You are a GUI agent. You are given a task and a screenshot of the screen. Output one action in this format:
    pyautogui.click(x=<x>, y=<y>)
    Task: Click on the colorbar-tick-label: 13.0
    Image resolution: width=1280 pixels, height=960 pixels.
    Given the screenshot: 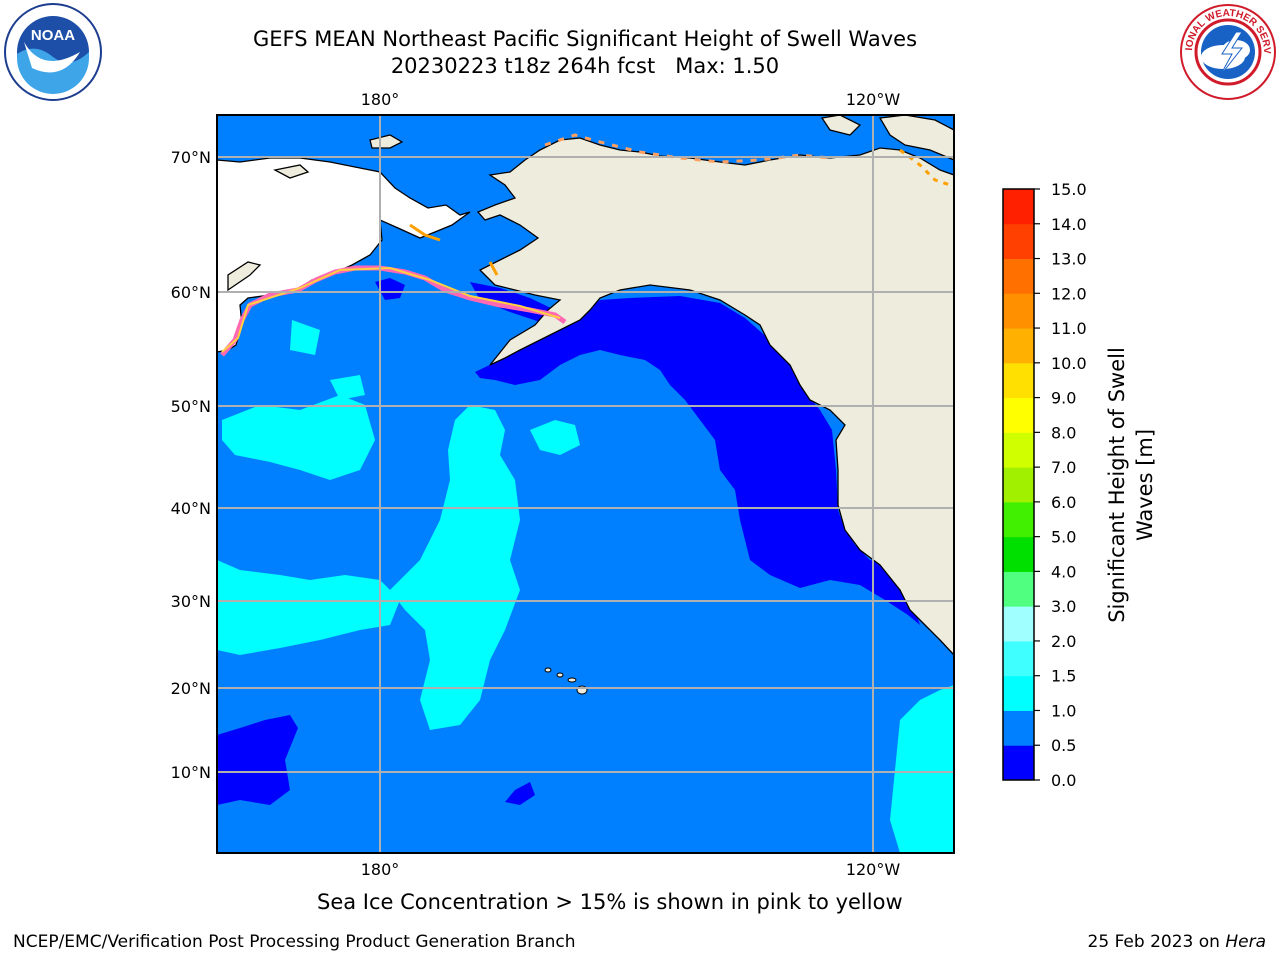 What is the action you would take?
    pyautogui.click(x=1069, y=259)
    